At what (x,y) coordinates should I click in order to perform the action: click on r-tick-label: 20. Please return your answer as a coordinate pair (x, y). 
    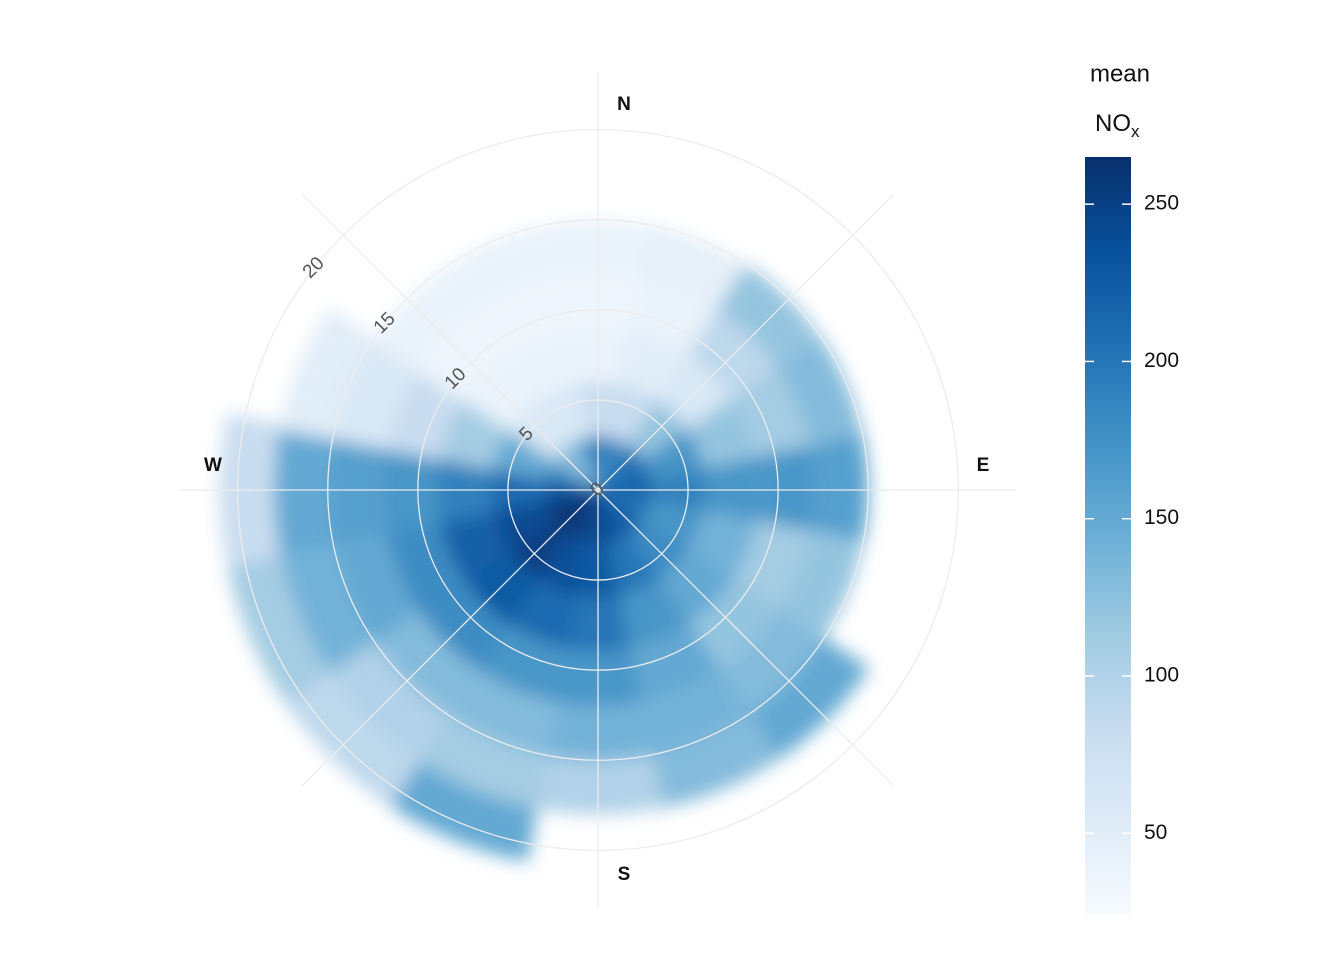
    Looking at the image, I should click on (314, 268).